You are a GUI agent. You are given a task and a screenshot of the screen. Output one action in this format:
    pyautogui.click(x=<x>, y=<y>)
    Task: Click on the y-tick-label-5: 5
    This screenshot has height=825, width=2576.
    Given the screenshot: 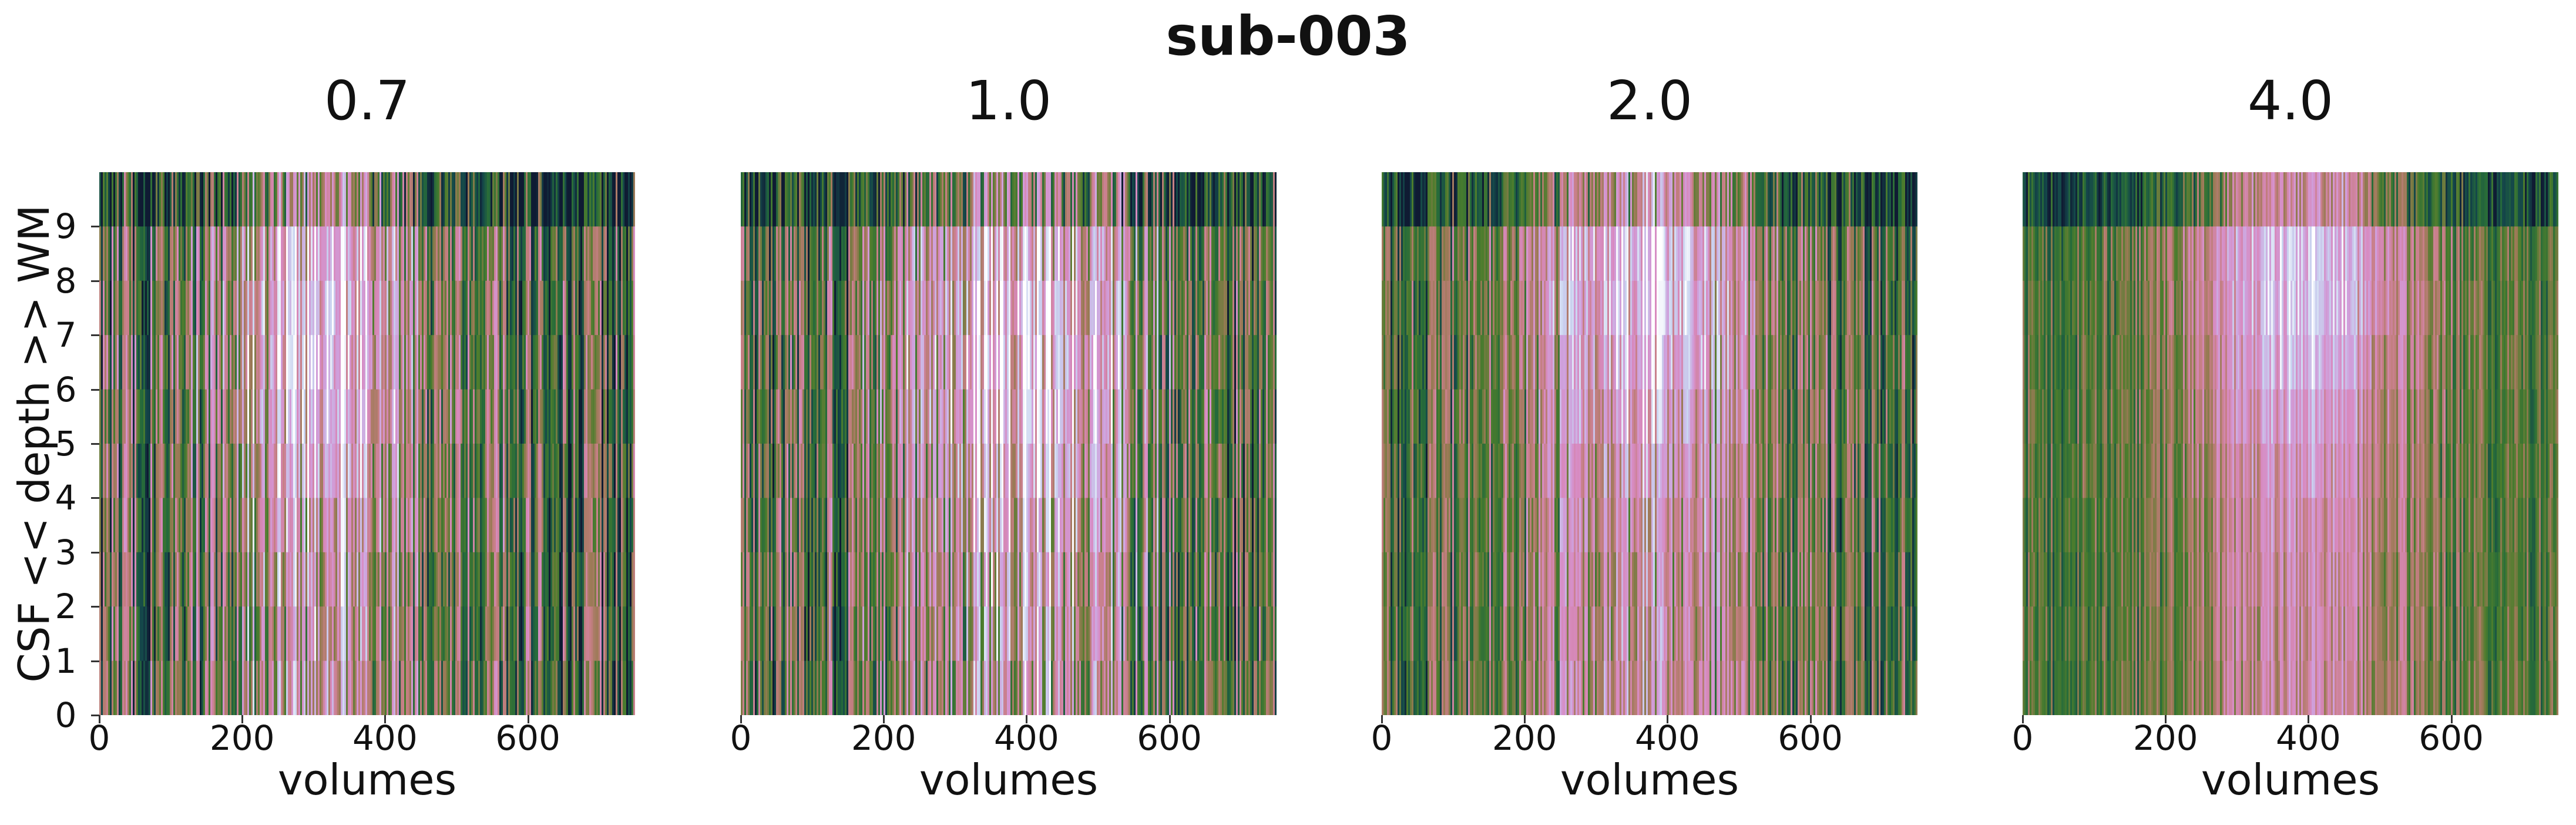 What is the action you would take?
    pyautogui.click(x=66, y=444)
    